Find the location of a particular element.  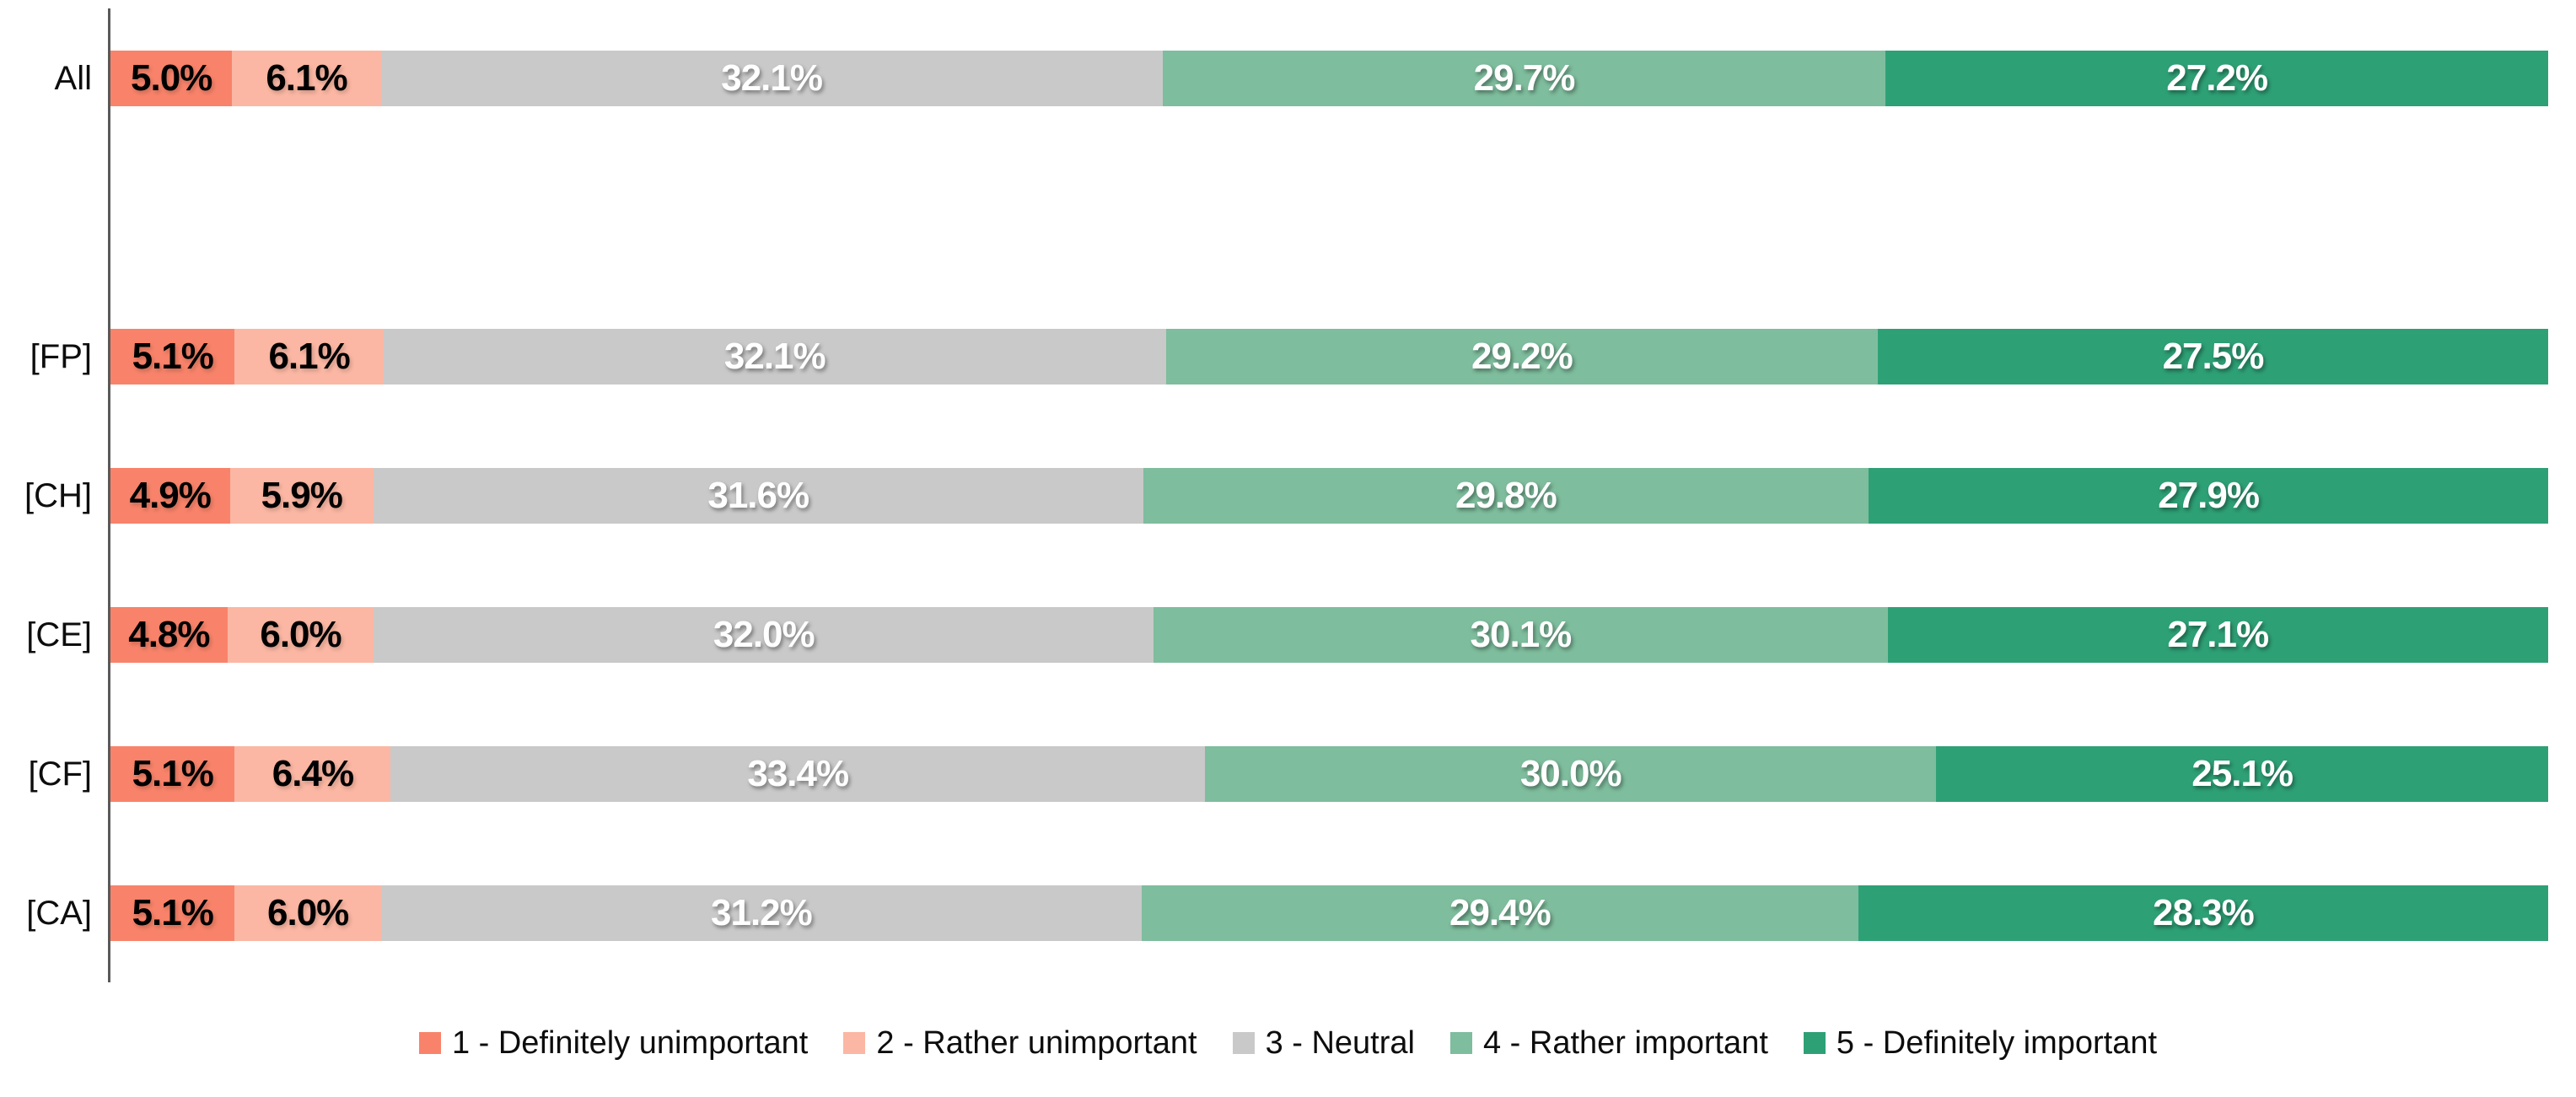

bar-segment: 32.0% is located at coordinates (764, 634).